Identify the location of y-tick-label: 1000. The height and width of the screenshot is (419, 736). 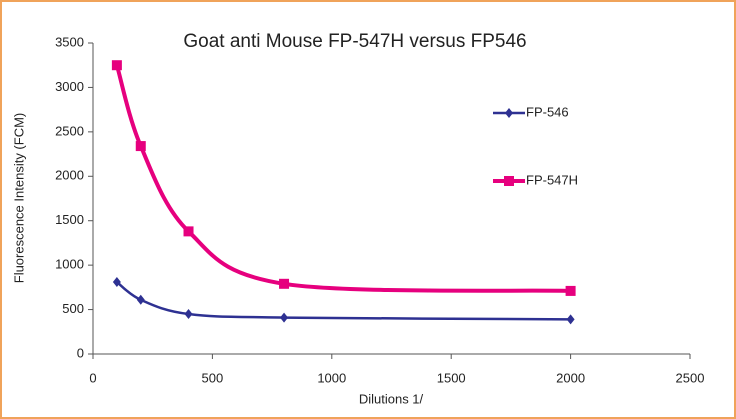
(69, 264).